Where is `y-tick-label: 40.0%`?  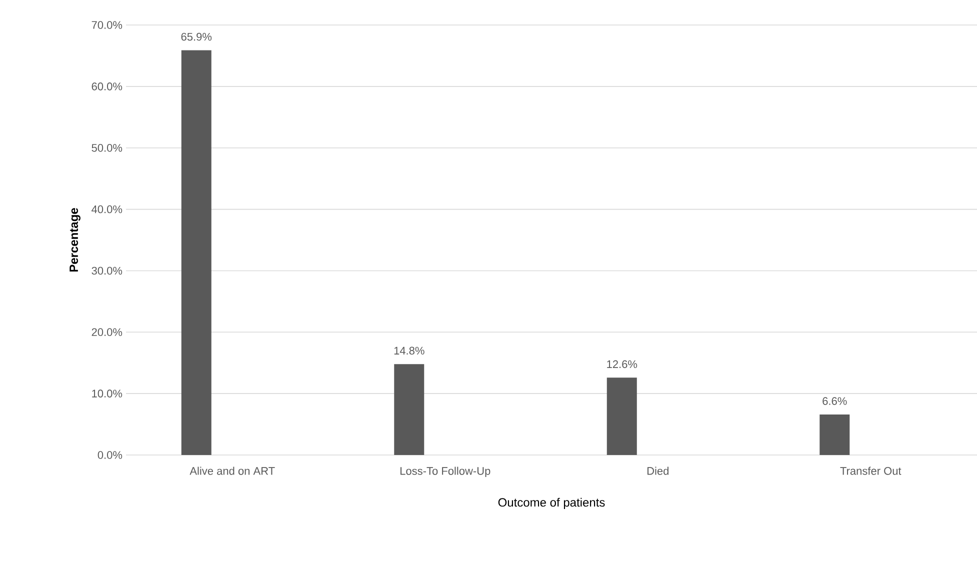
y-tick-label: 40.0% is located at coordinates (107, 209).